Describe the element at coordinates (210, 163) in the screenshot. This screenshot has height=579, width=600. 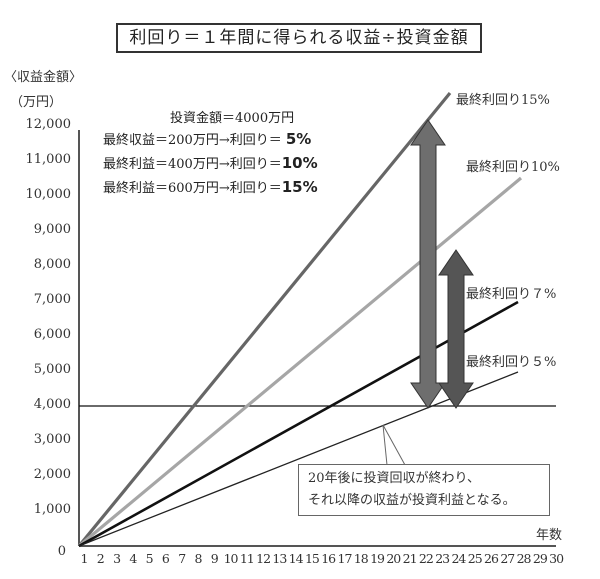
I see `info-yield-10: 最終利益＝400万円→利回り＝10%` at that location.